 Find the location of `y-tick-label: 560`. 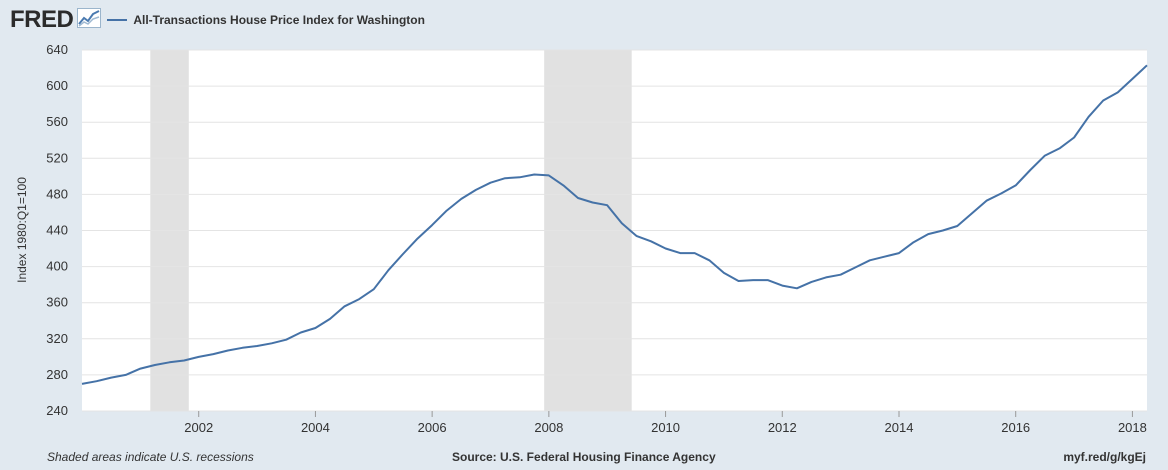

y-tick-label: 560 is located at coordinates (57, 121).